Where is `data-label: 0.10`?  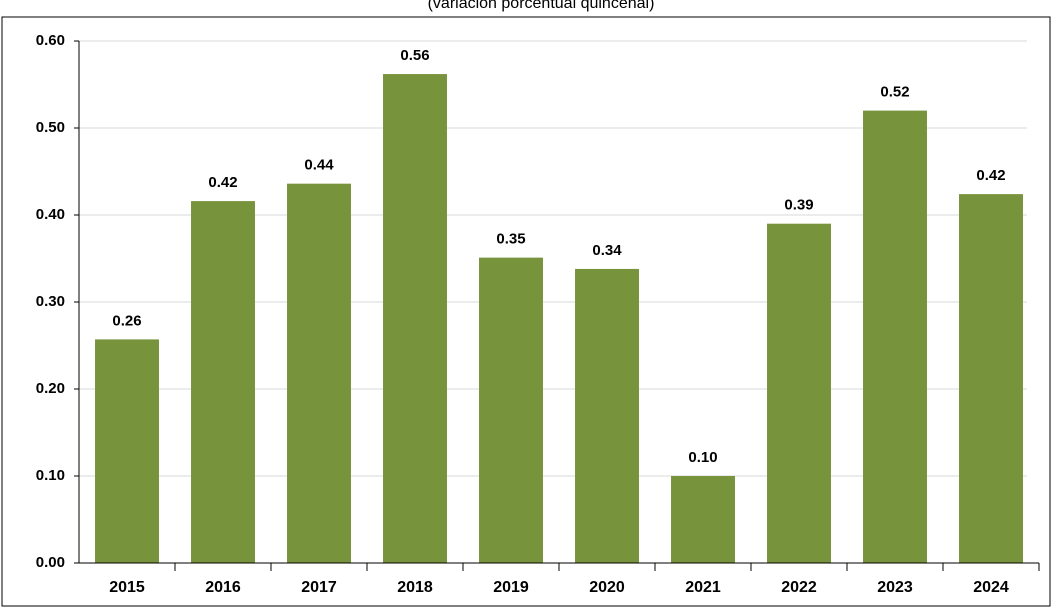 data-label: 0.10 is located at coordinates (702, 457).